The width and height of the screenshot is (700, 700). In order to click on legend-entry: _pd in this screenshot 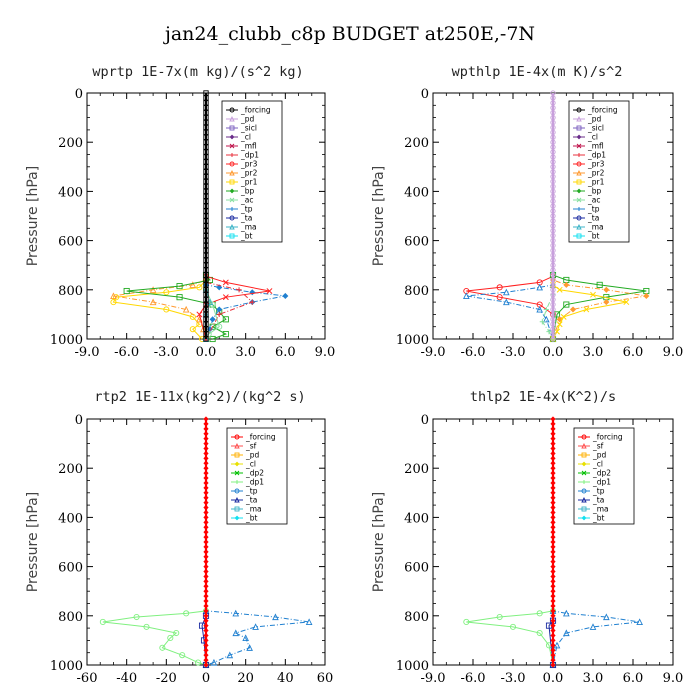, I will do `click(252, 455)`.